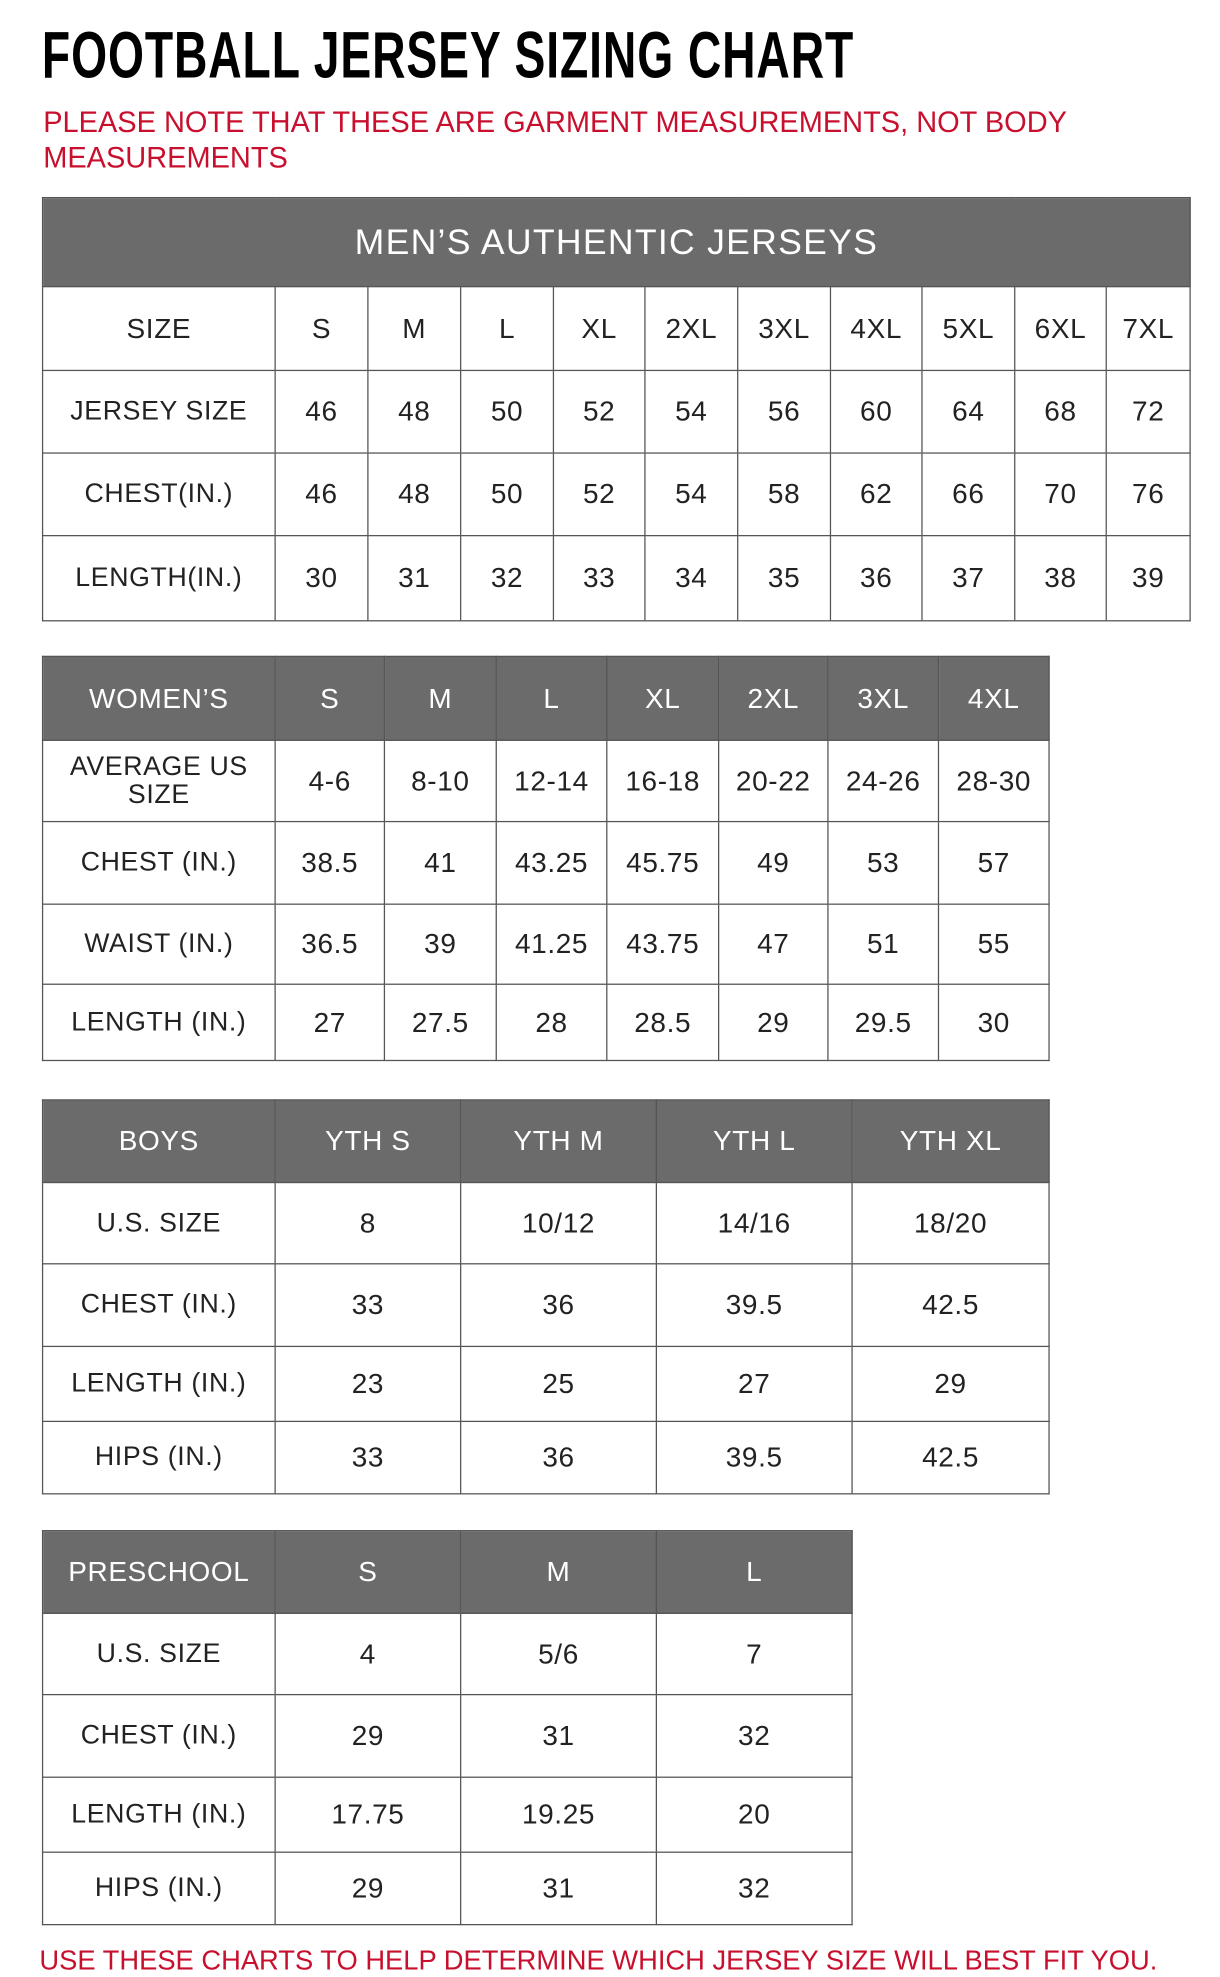 This screenshot has height=1977, width=1220. I want to click on size-header-cell: S, so click(368, 1572).